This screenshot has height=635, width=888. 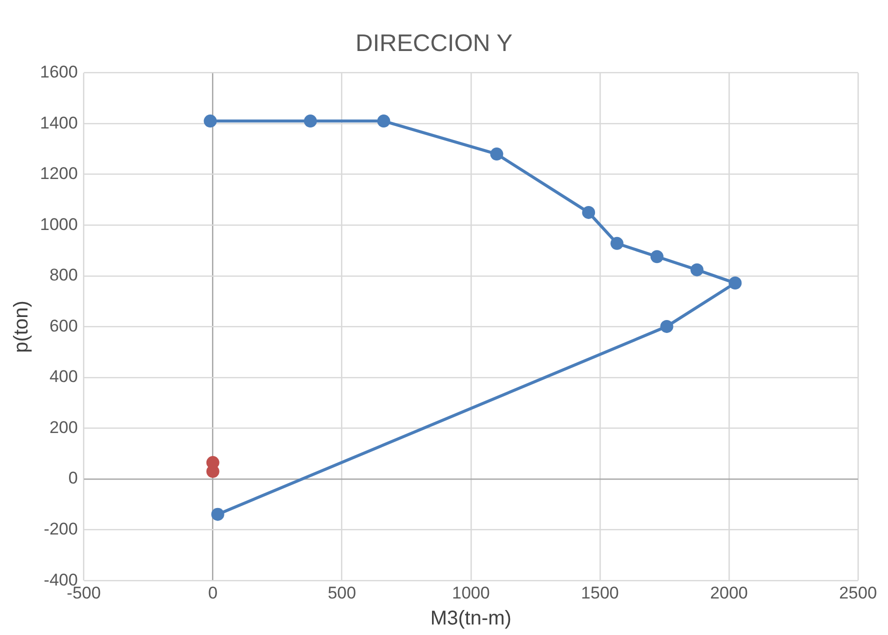 What do you see at coordinates (63, 427) in the screenshot?
I see `y-tick-label: 200` at bounding box center [63, 427].